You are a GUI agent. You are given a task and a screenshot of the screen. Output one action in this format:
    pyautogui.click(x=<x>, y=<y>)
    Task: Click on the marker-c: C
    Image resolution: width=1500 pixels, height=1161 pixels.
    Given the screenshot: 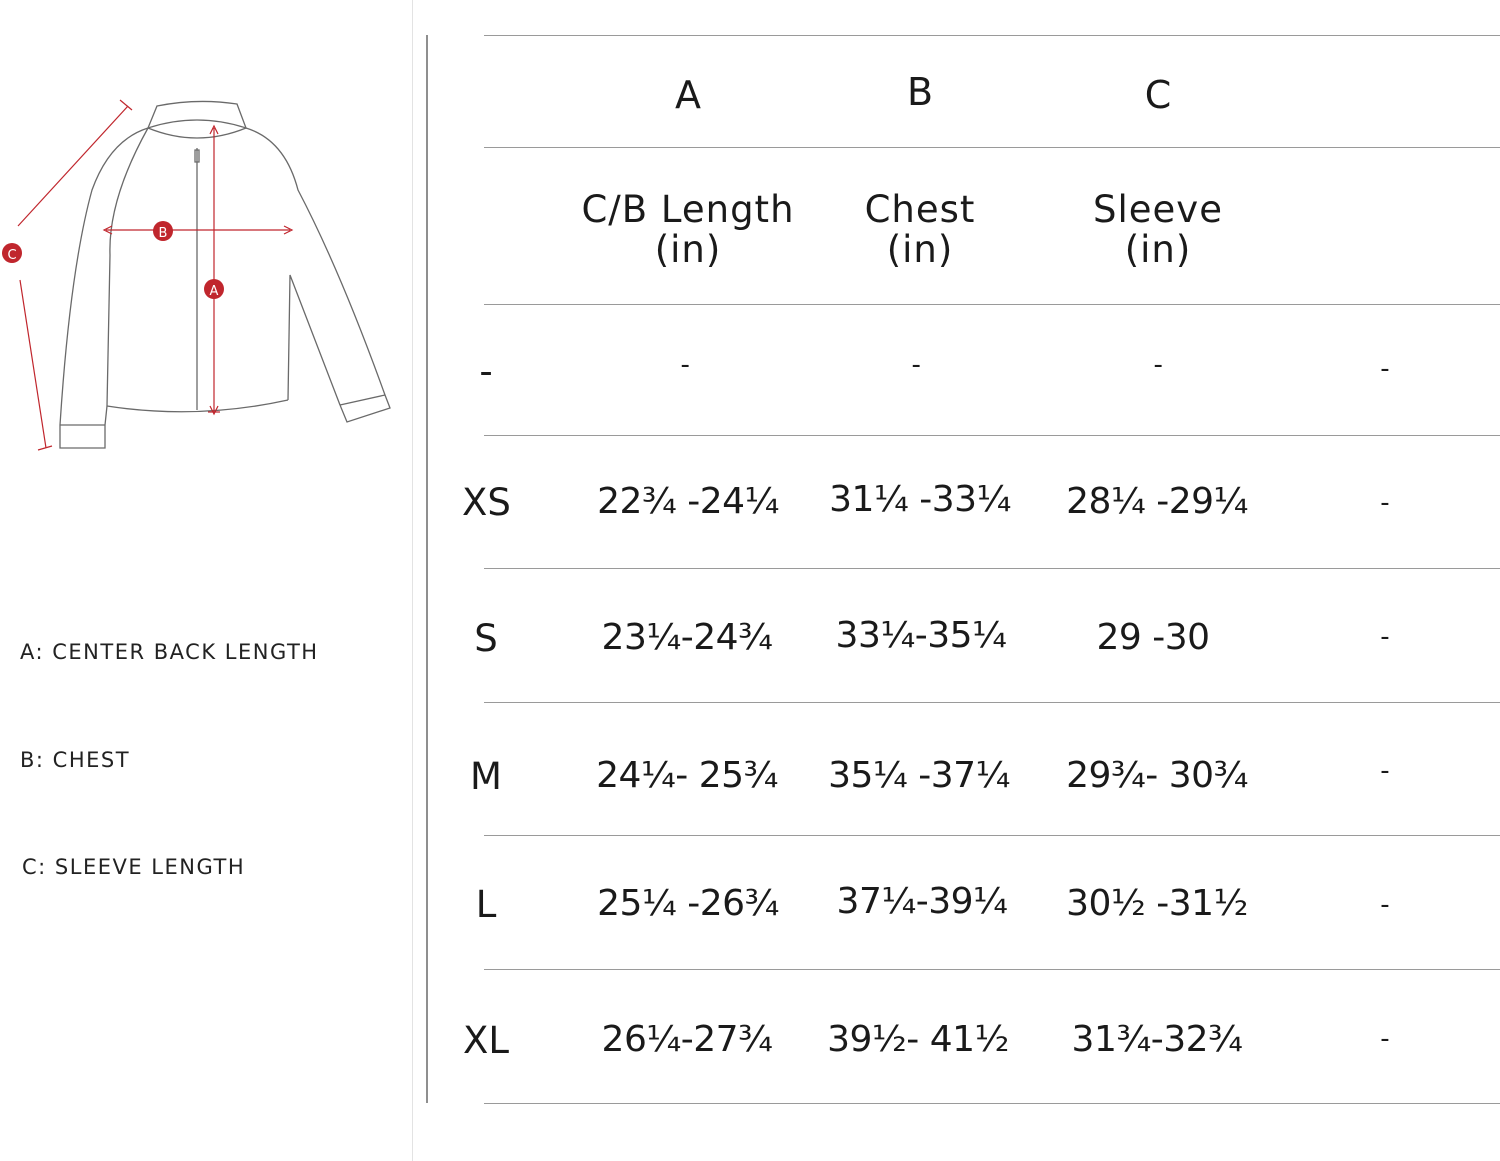 What is the action you would take?
    pyautogui.click(x=12, y=253)
    